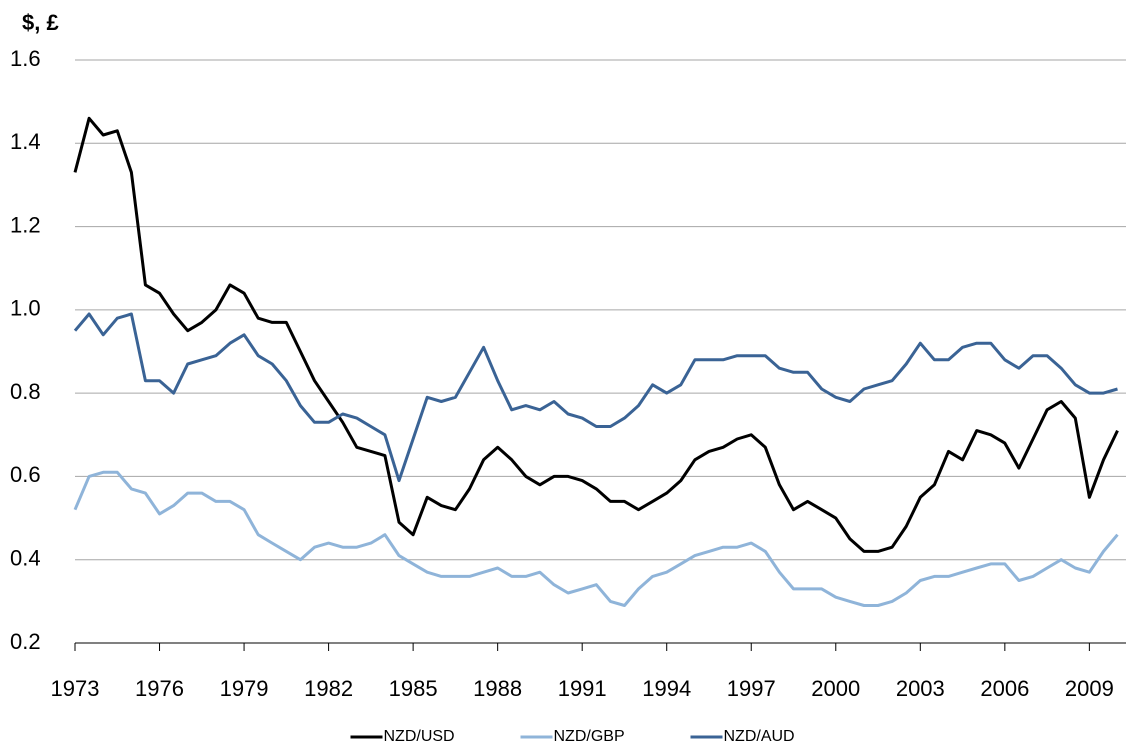  I want to click on y-axis-title: $, £, so click(40, 22).